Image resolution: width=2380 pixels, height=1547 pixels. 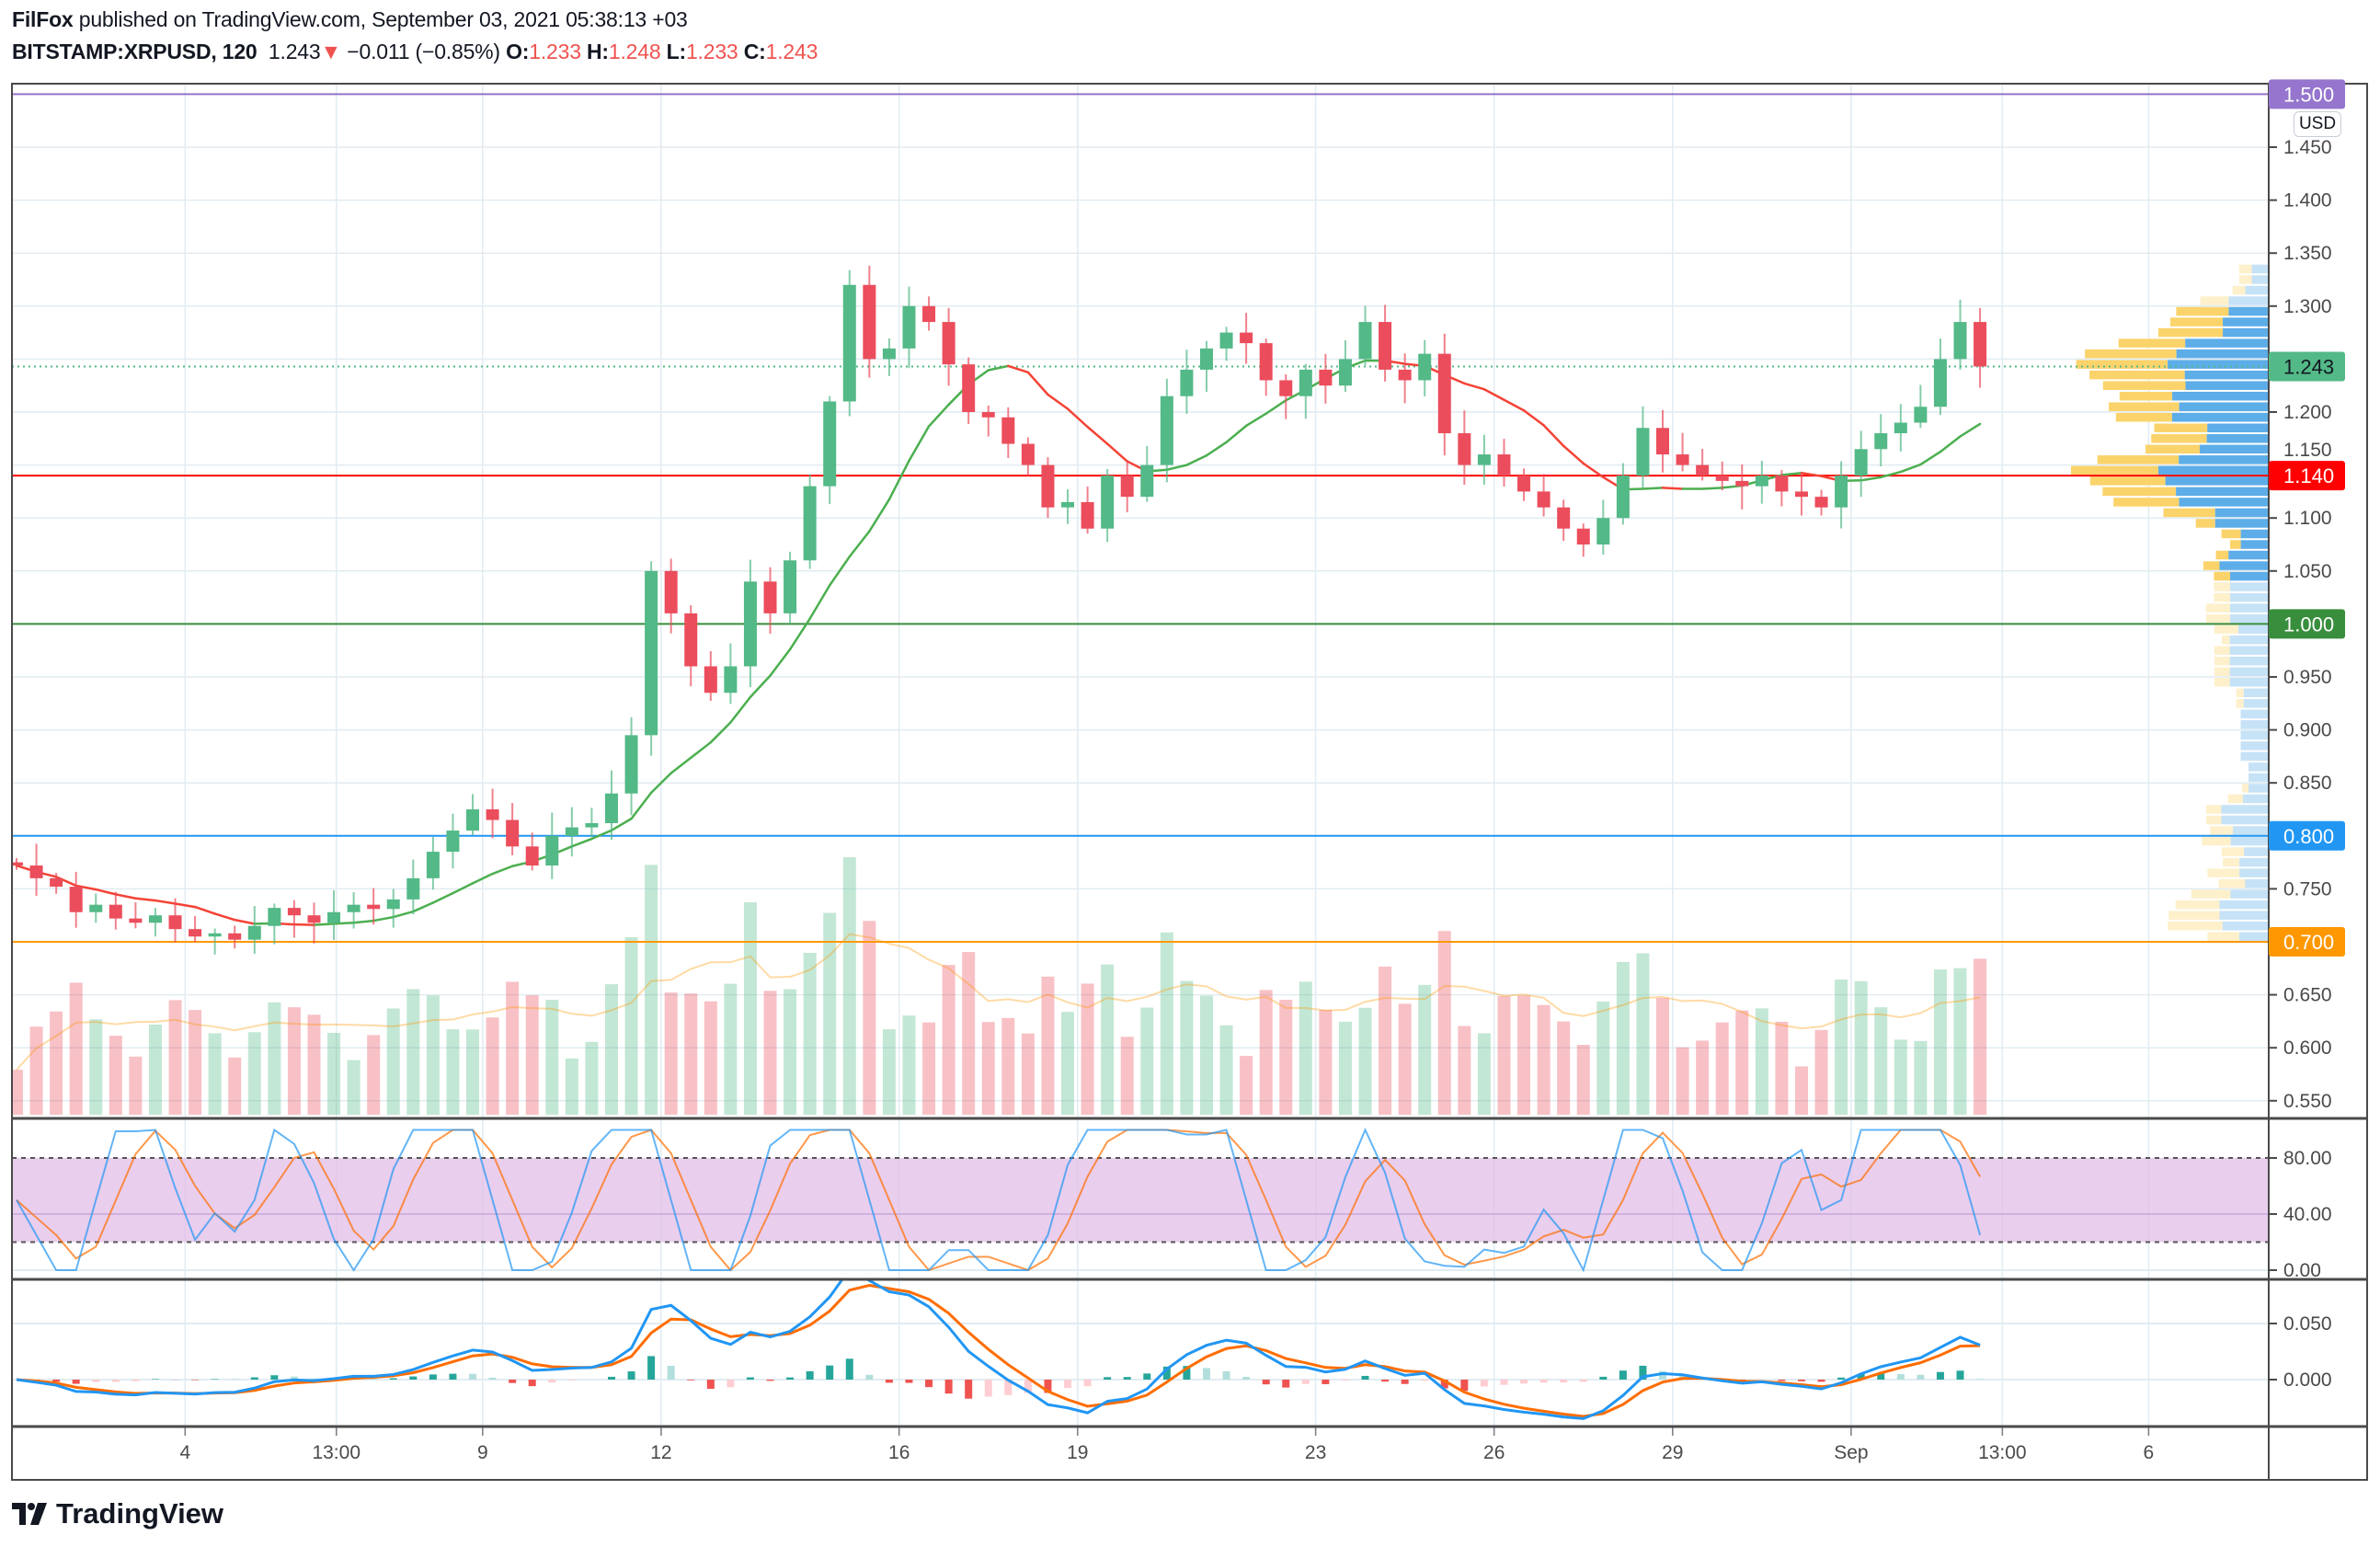 What do you see at coordinates (331, 51) in the screenshot?
I see `down-arrow-icon: ▼` at bounding box center [331, 51].